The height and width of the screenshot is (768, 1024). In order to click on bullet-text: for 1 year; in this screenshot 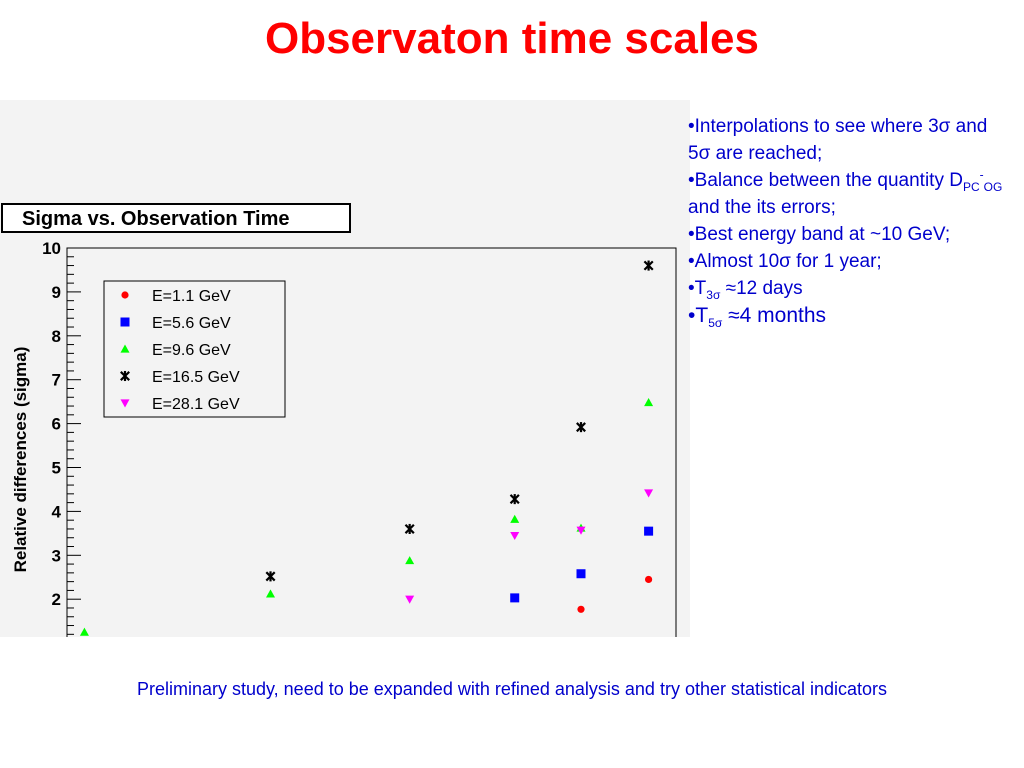, I will do `click(836, 261)`.